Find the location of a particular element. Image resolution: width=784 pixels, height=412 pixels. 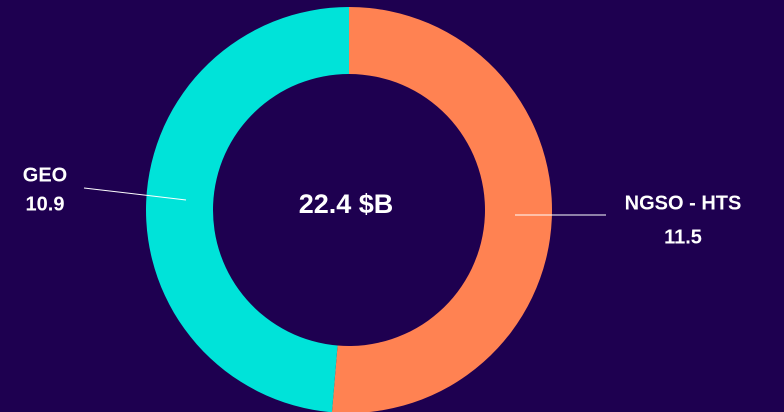

slice-value: 11.5 is located at coordinates (683, 237).